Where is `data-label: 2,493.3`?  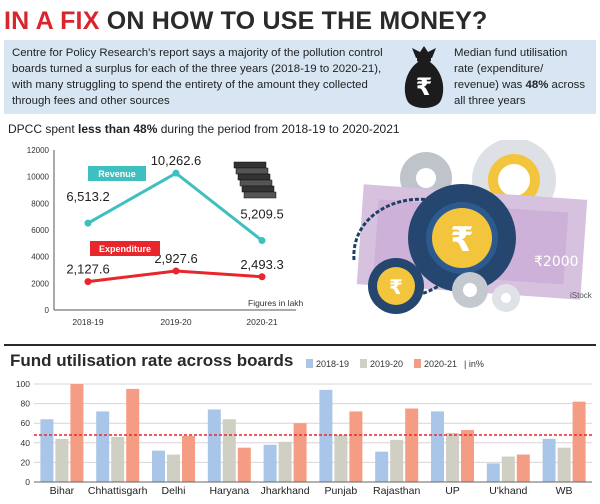
data-label: 2,493.3 is located at coordinates (261, 264).